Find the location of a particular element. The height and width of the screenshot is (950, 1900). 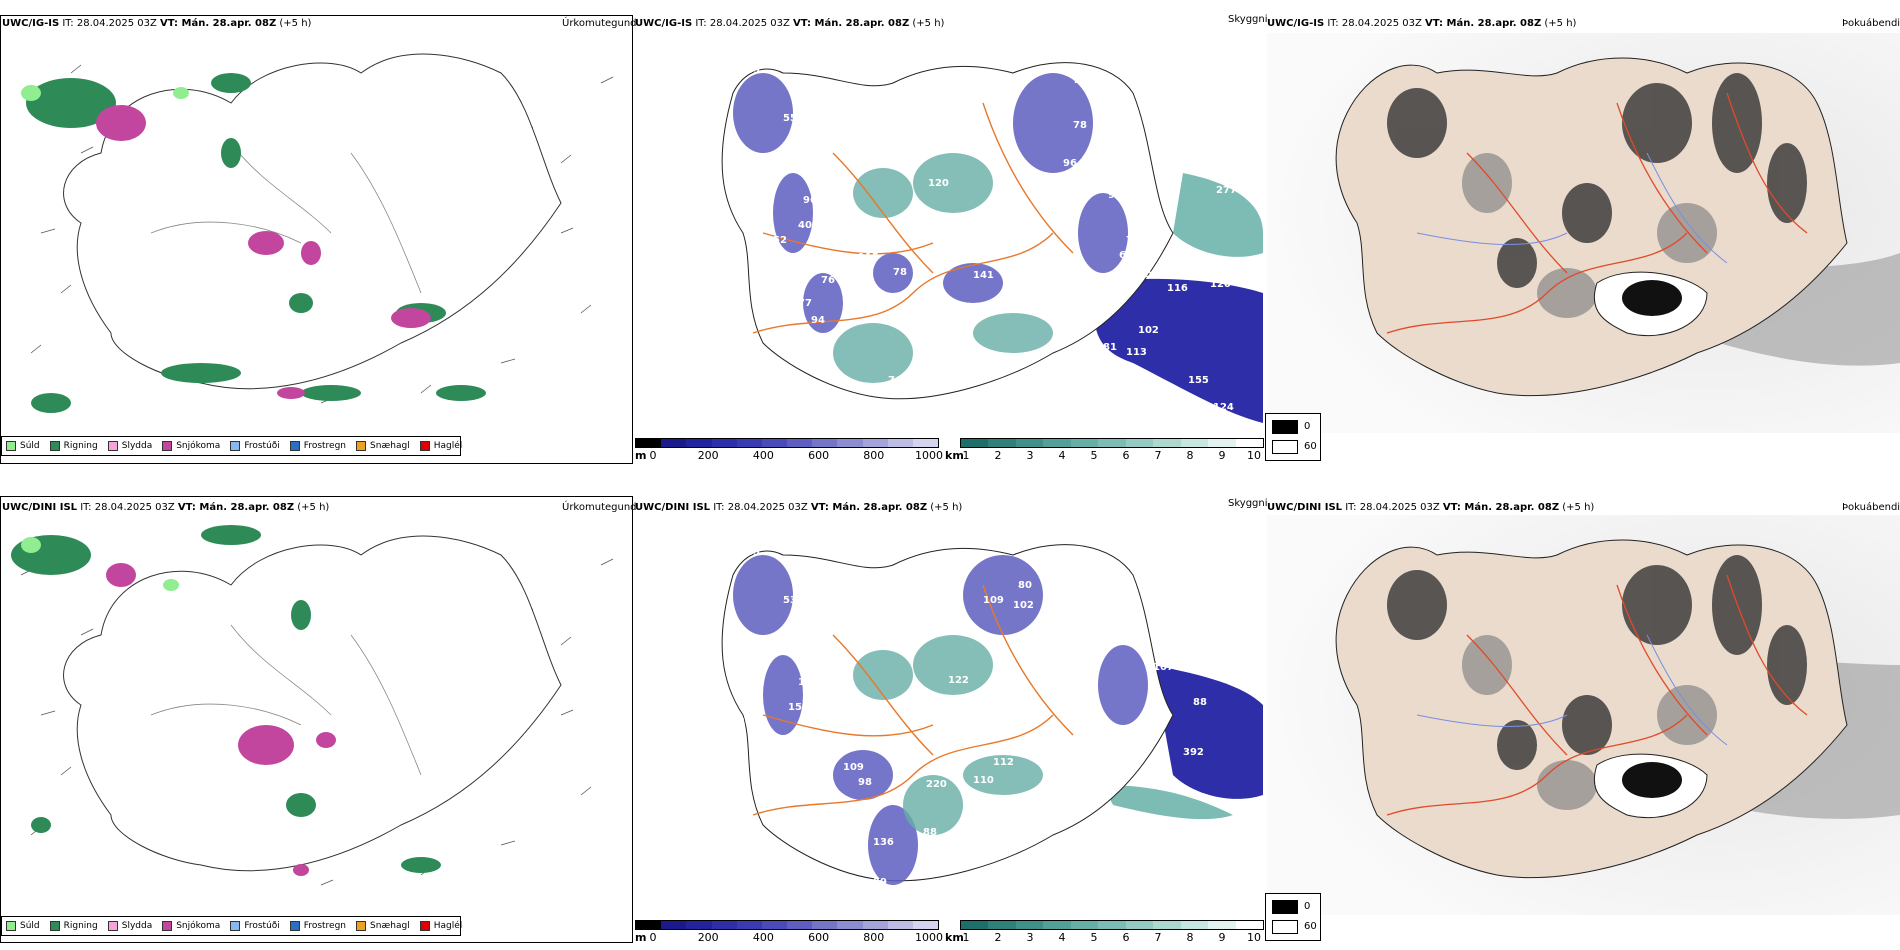

legend-item-snaehagl: Snæhagl is located at coordinates (383, 446).